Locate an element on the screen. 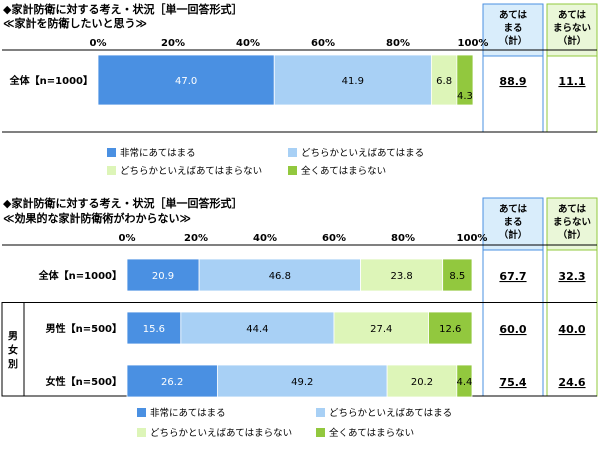  data-label: 20.9 is located at coordinates (163, 276).